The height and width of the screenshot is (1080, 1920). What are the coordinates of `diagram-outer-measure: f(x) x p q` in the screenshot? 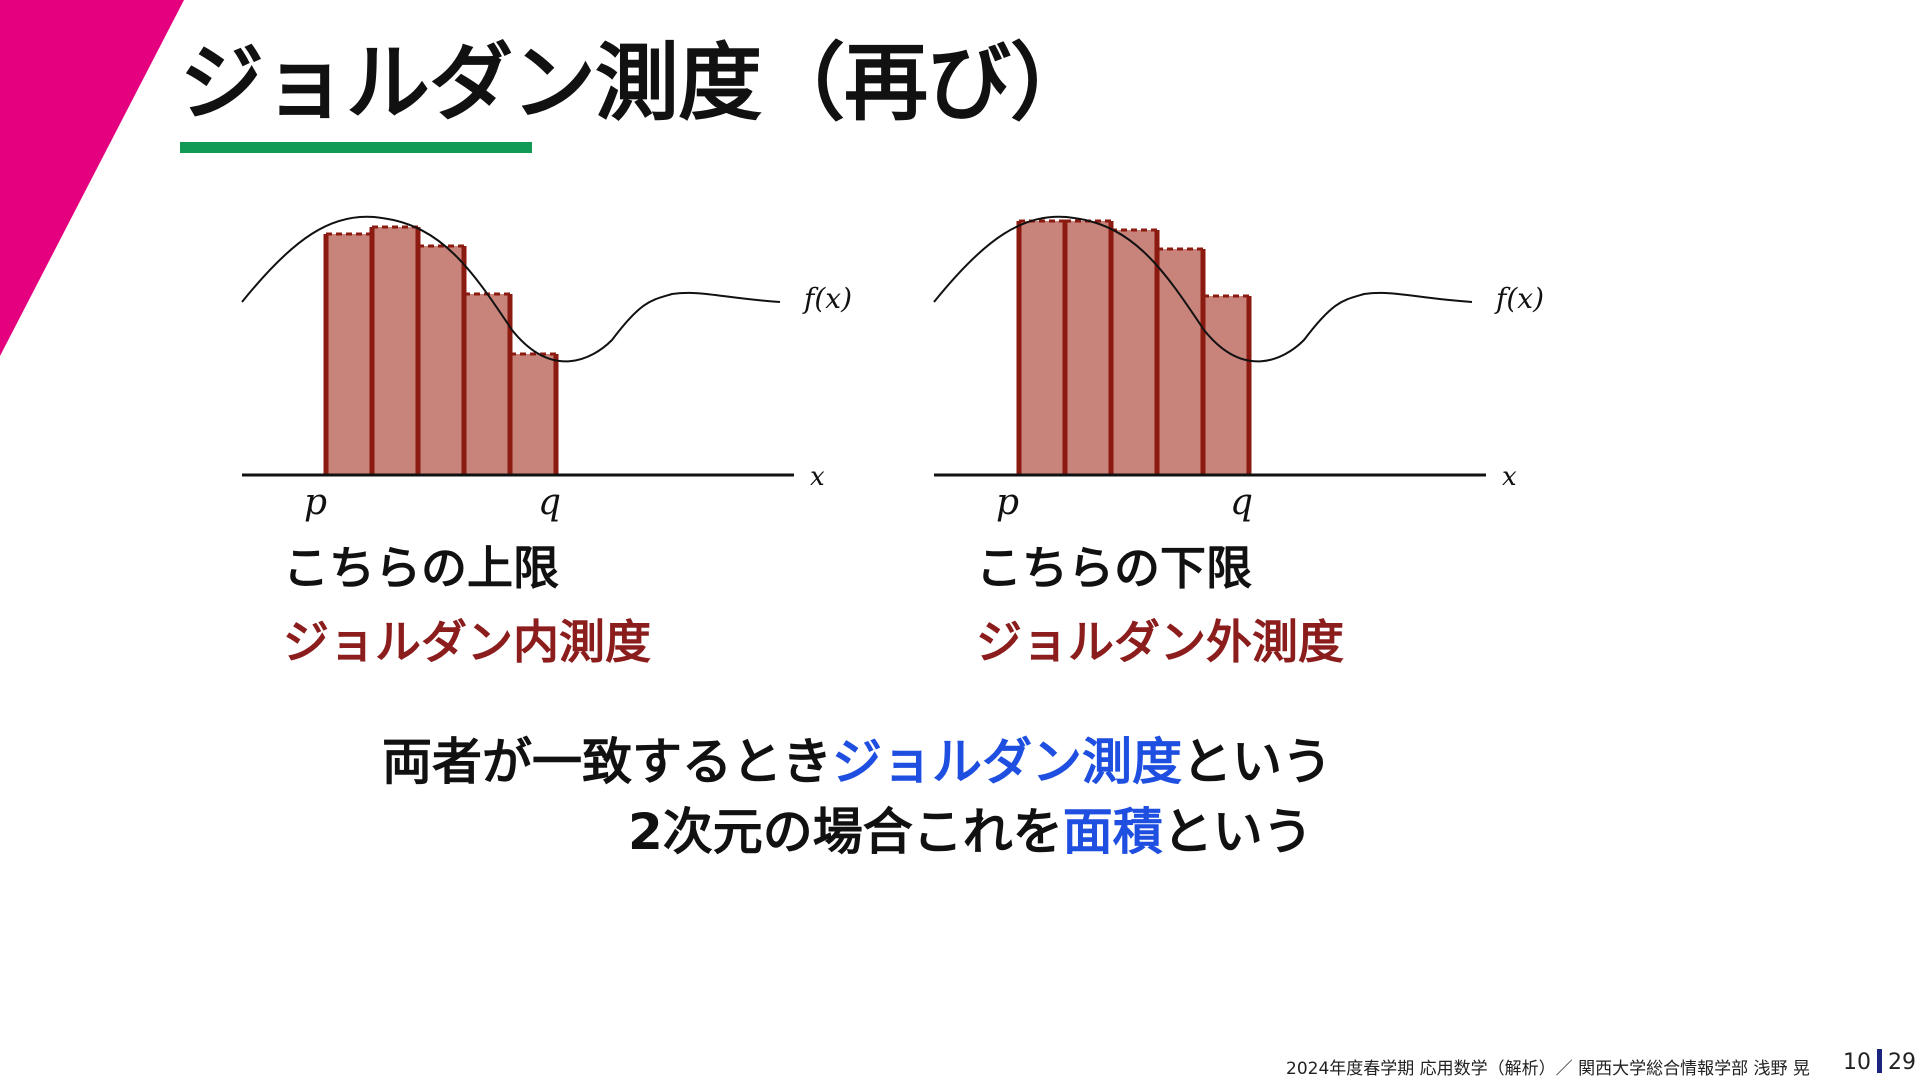 It's located at (1238, 369).